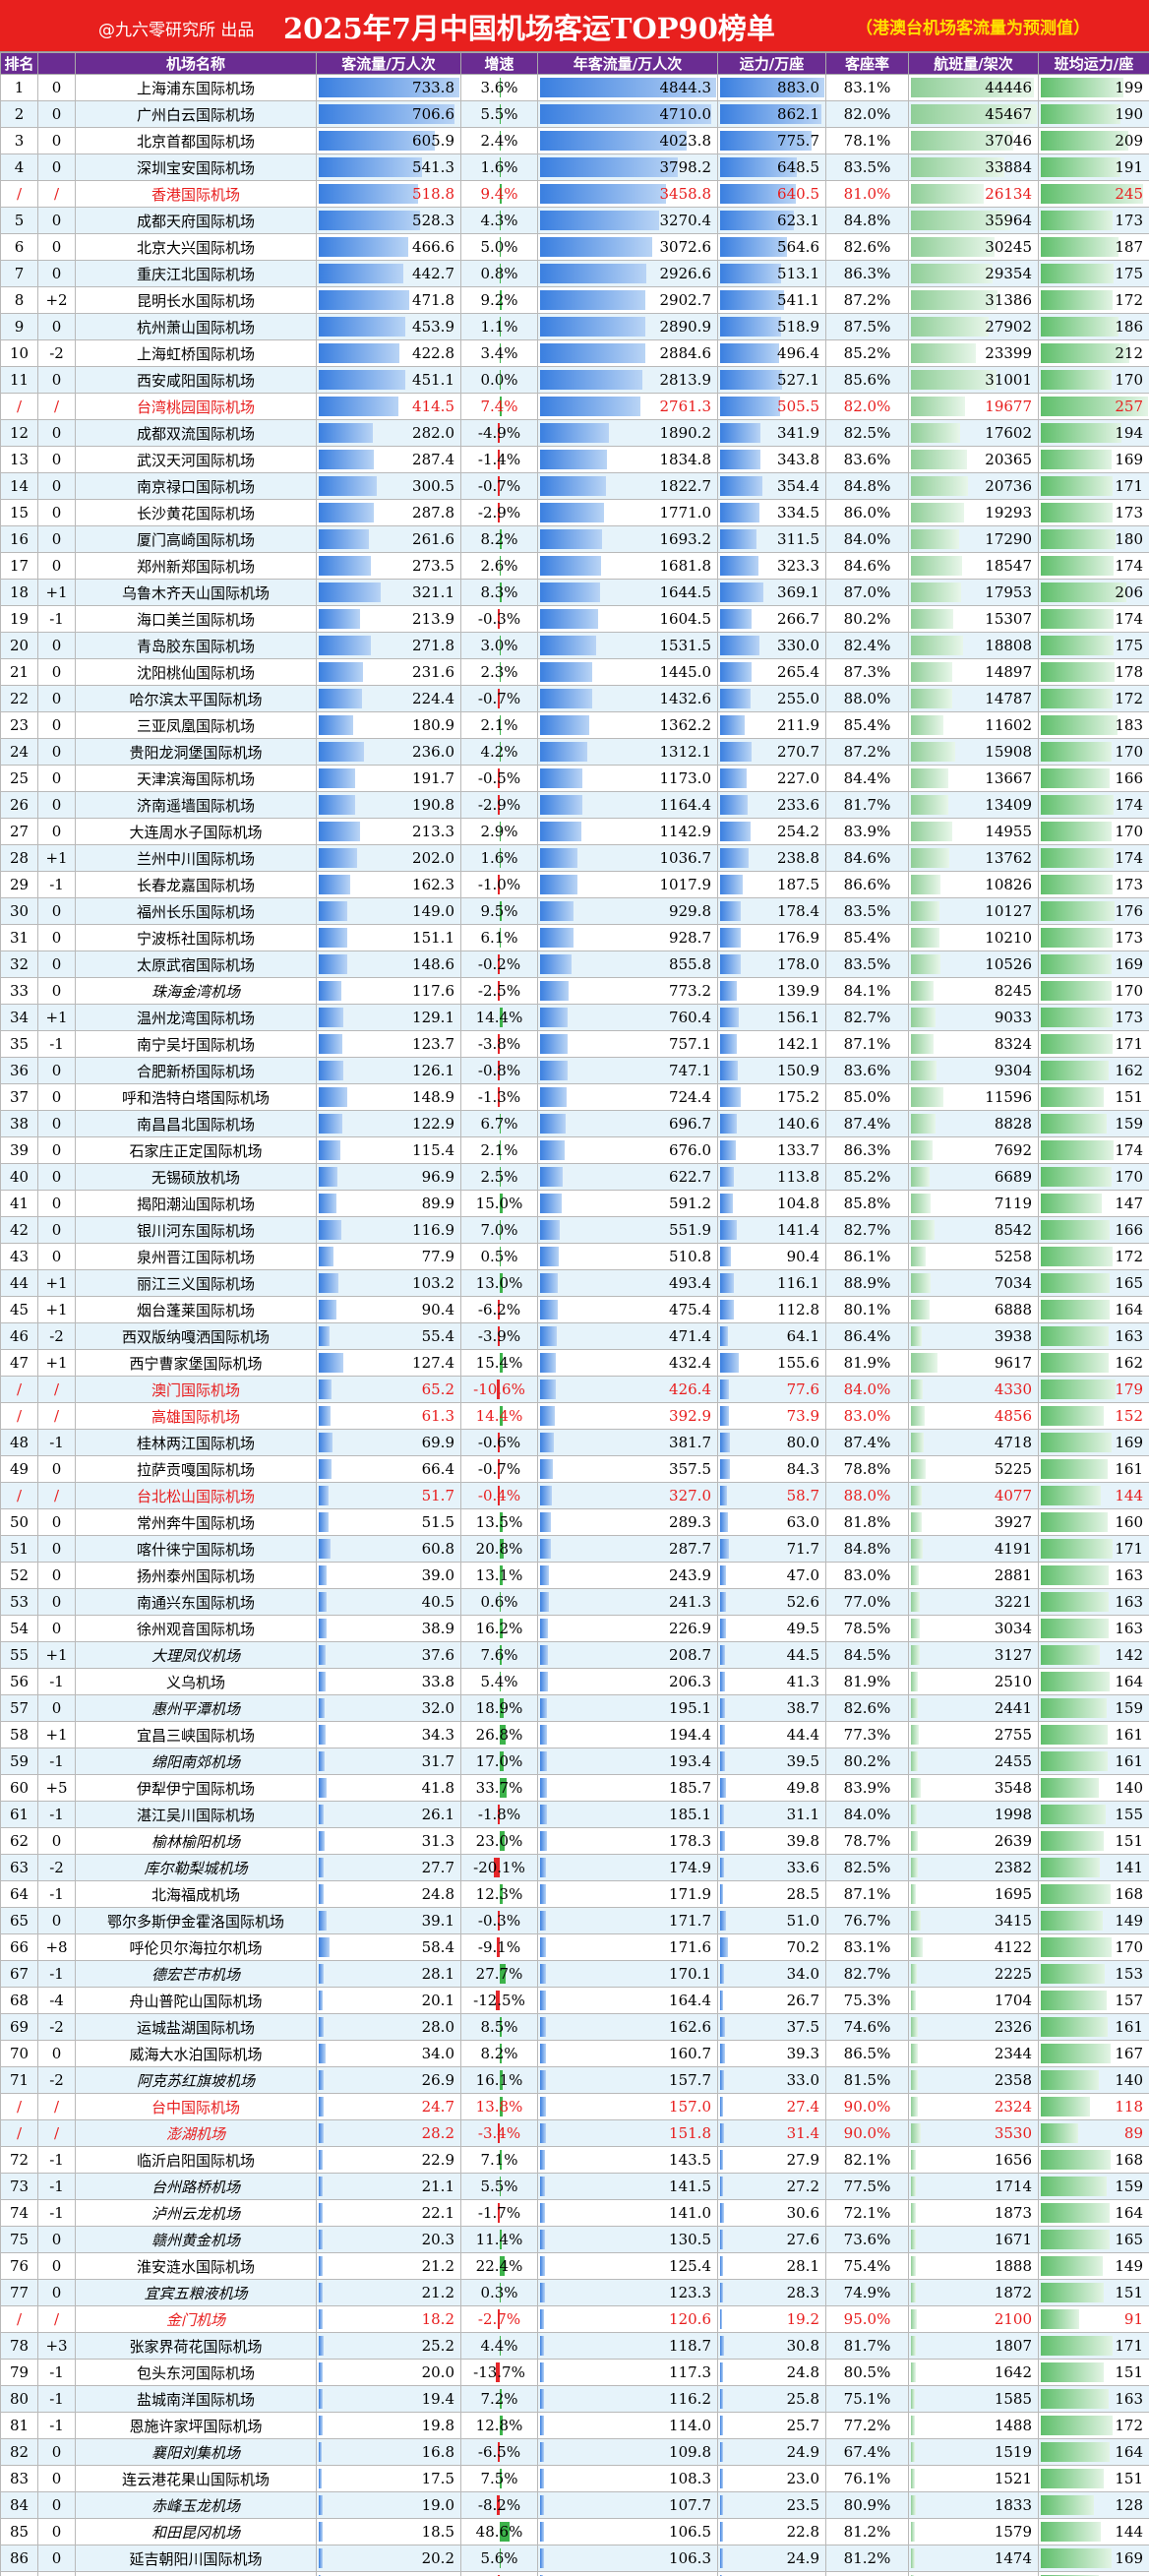 This screenshot has width=1149, height=2576. I want to click on seats-value: 156.1, so click(798, 1018).